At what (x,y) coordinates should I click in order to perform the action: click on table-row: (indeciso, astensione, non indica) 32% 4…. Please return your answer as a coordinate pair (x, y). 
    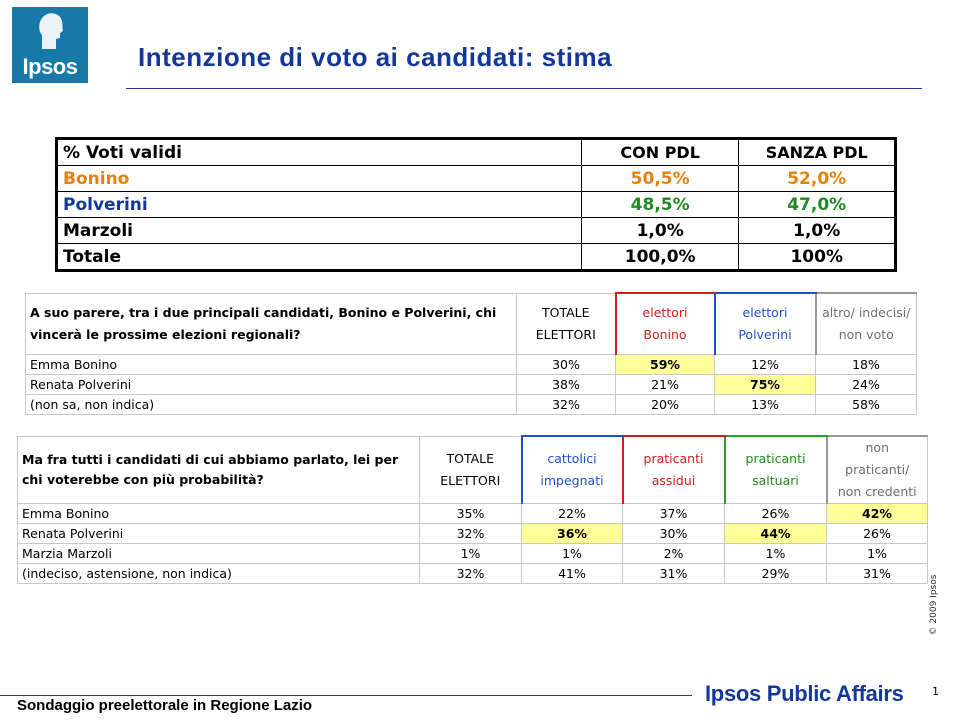
    Looking at the image, I should click on (472, 573).